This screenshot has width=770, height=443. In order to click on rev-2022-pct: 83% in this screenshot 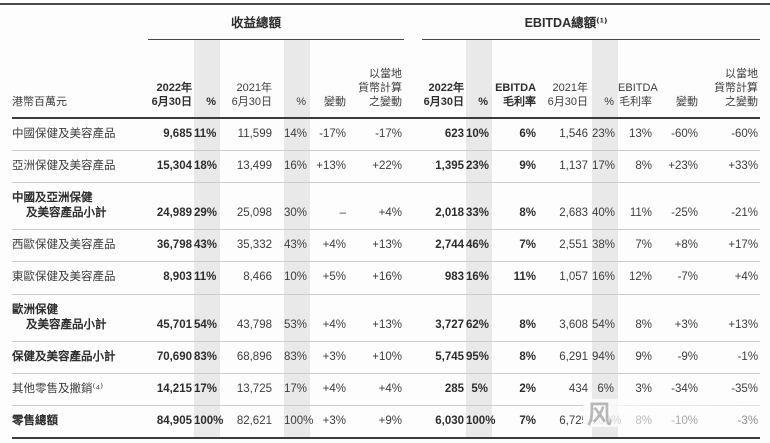, I will do `click(207, 358)`.